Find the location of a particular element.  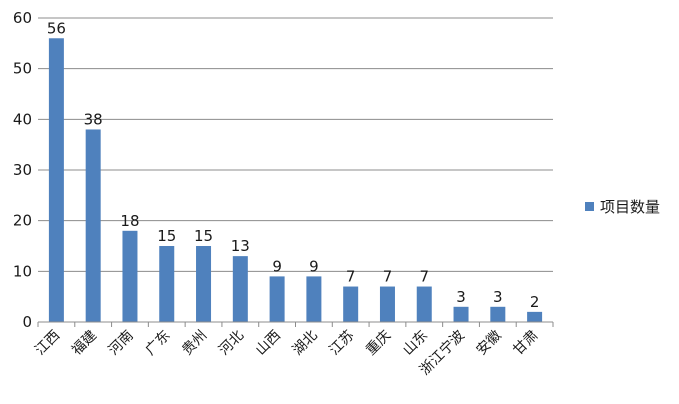

axes is located at coordinates (295, 324).